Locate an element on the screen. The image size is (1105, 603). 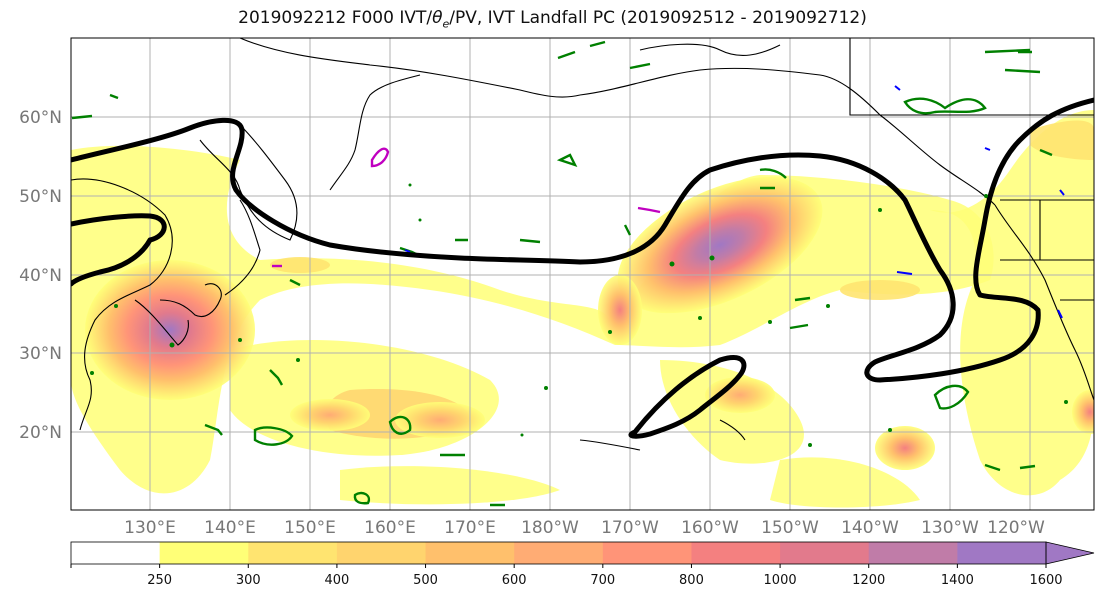
lon-label-150w: 150°W is located at coordinates (790, 528).